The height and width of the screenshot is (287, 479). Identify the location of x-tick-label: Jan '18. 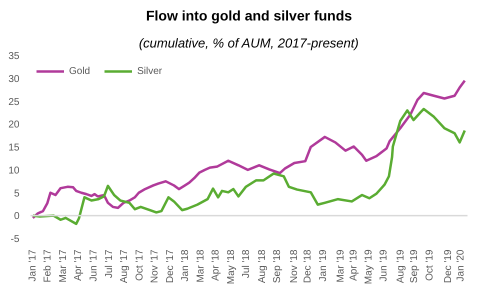
(186, 265).